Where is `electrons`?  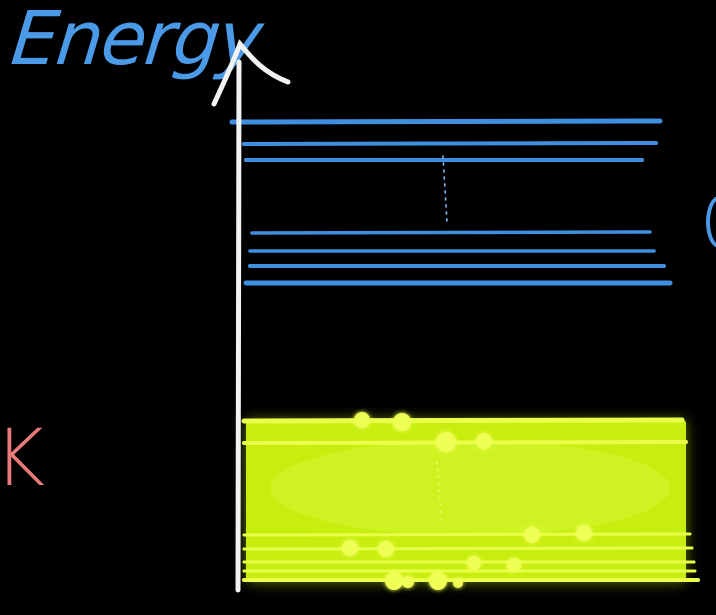 electrons is located at coordinates (467, 501).